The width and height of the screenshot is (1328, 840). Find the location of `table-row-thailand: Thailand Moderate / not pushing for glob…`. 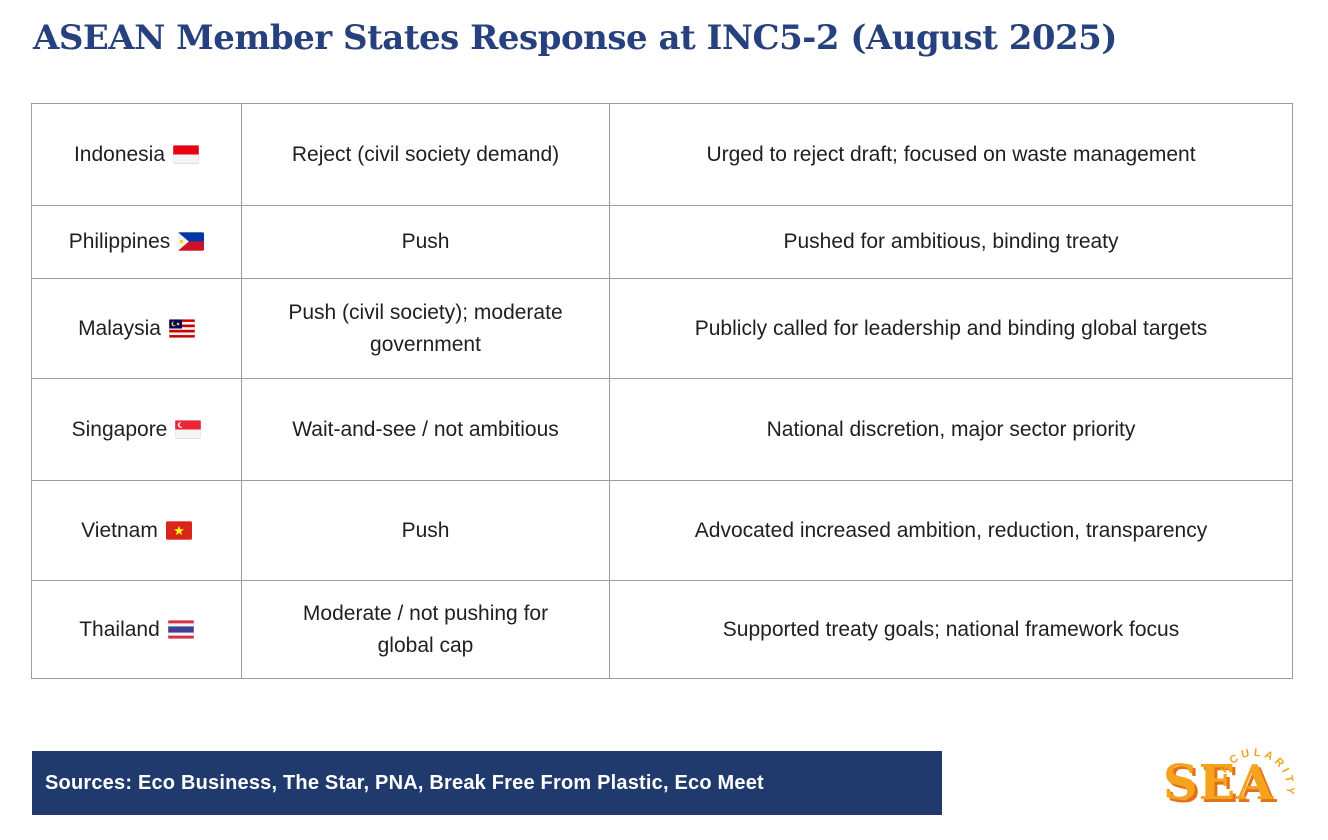

table-row-thailand: Thailand Moderate / not pushing for glob… is located at coordinates (662, 629).